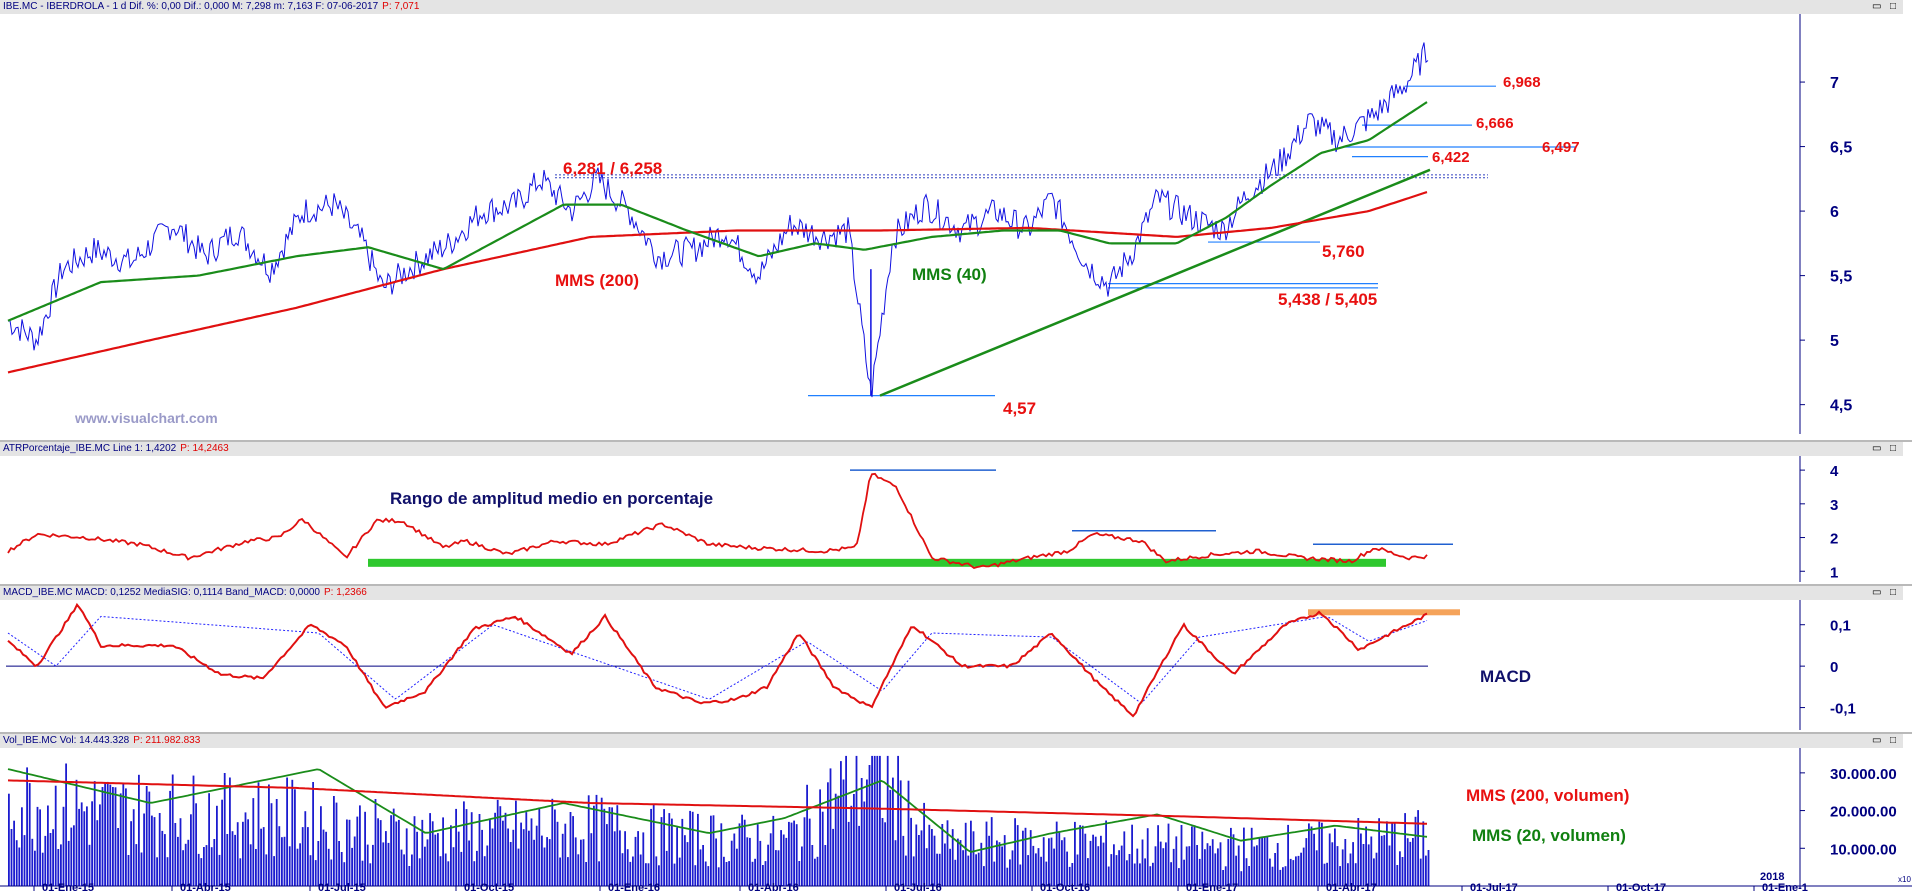 The image size is (1912, 892). I want to click on x-tick-label: 01-Oct-15, so click(489, 887).